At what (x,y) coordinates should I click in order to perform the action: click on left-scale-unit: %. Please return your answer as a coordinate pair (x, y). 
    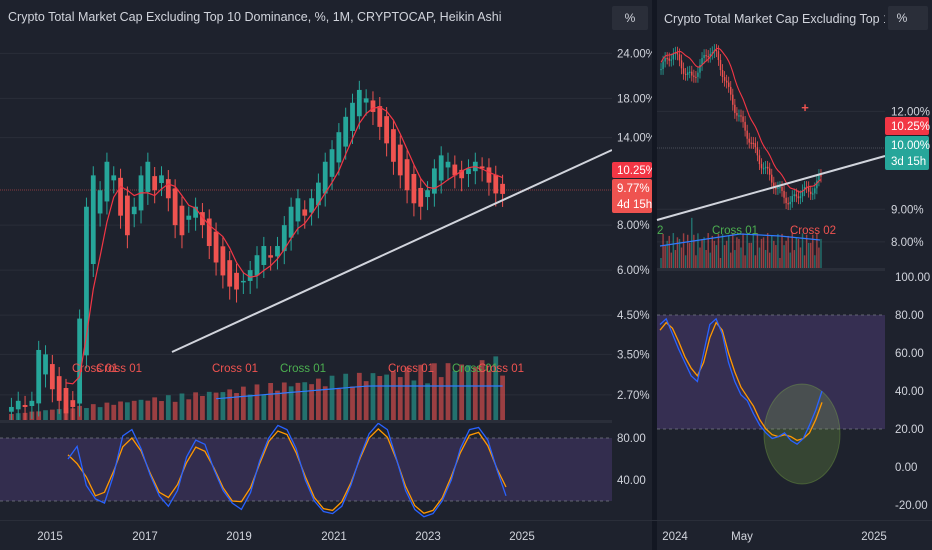
    Looking at the image, I should click on (630, 18).